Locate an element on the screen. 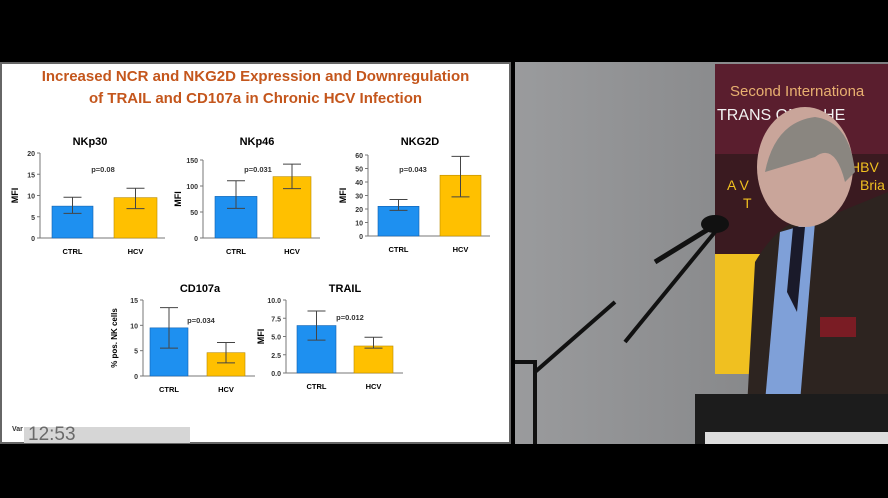 This screenshot has height=498, width=888. chart-title: NKp46 is located at coordinates (257, 142).